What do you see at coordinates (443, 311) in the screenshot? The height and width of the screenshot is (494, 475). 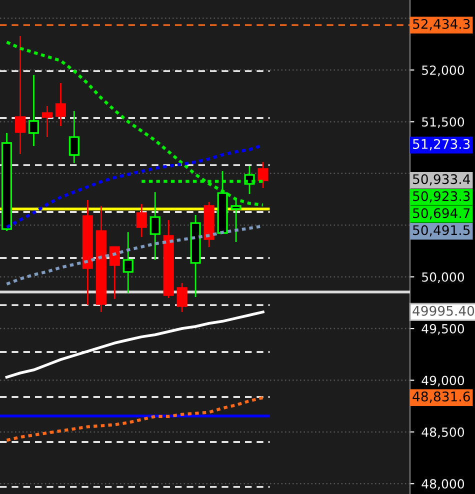 I see `text: 49995.40` at bounding box center [443, 311].